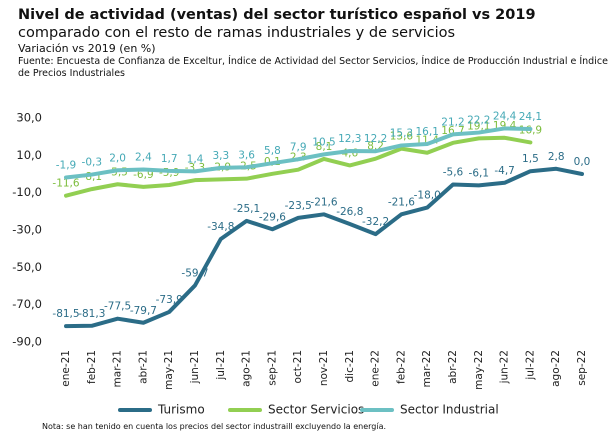 This screenshot has height=440, width=616. Describe the element at coordinates (143, 311) in the screenshot. I see `data-label: -79,7` at that location.